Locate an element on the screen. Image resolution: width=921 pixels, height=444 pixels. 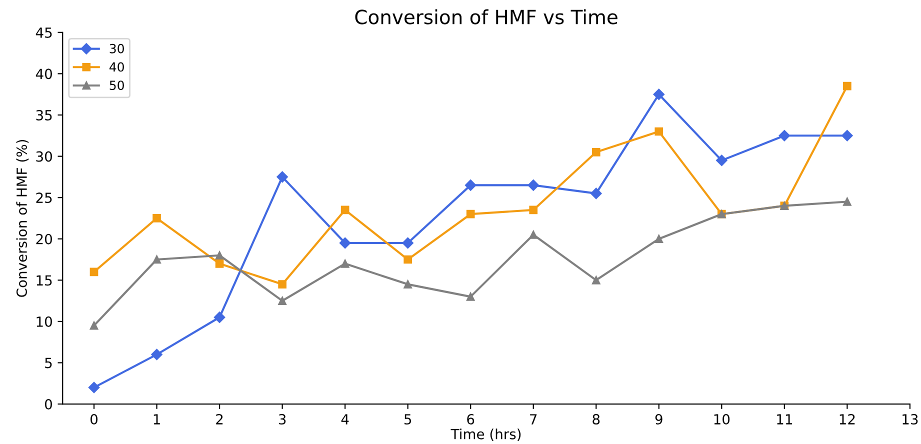
x-tick-label: 12 is located at coordinates (847, 419).